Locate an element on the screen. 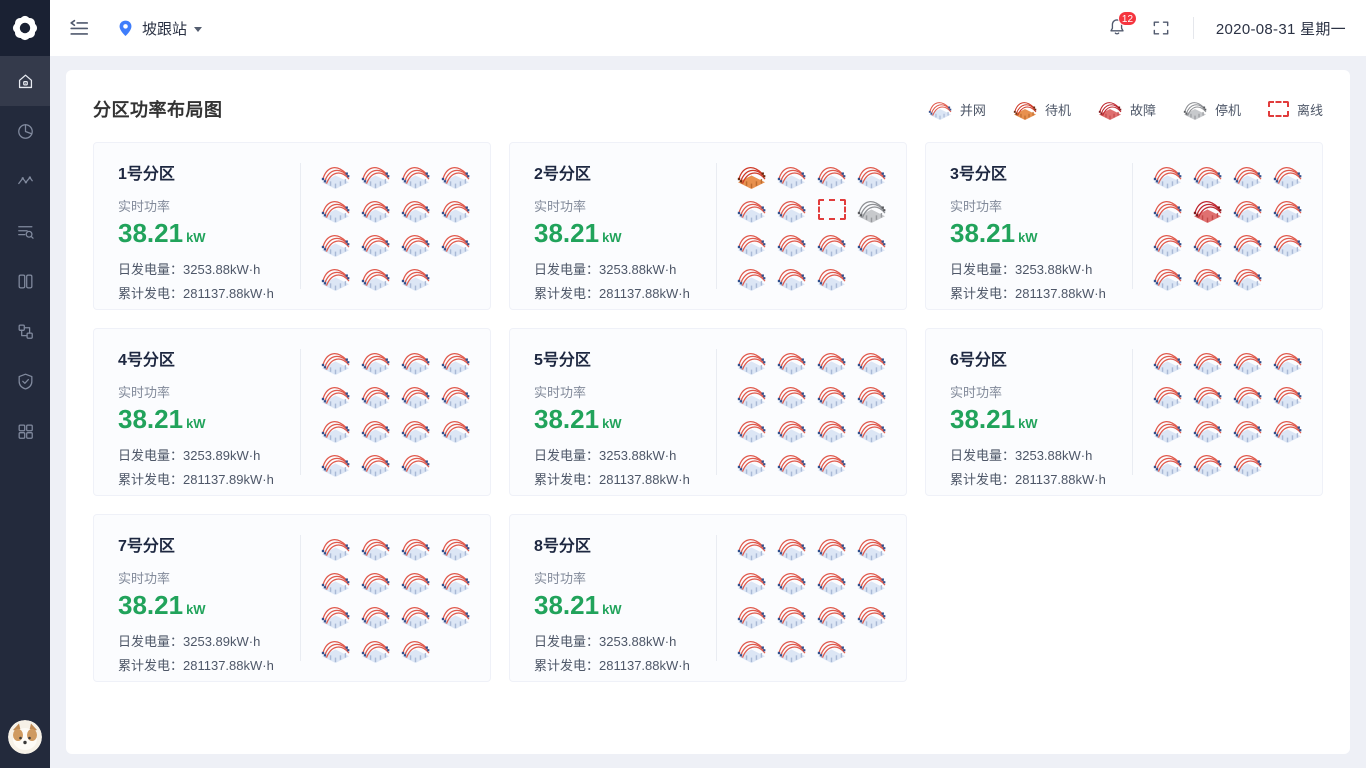 This screenshot has width=1366, height=768. user-avatar is located at coordinates (25, 737).